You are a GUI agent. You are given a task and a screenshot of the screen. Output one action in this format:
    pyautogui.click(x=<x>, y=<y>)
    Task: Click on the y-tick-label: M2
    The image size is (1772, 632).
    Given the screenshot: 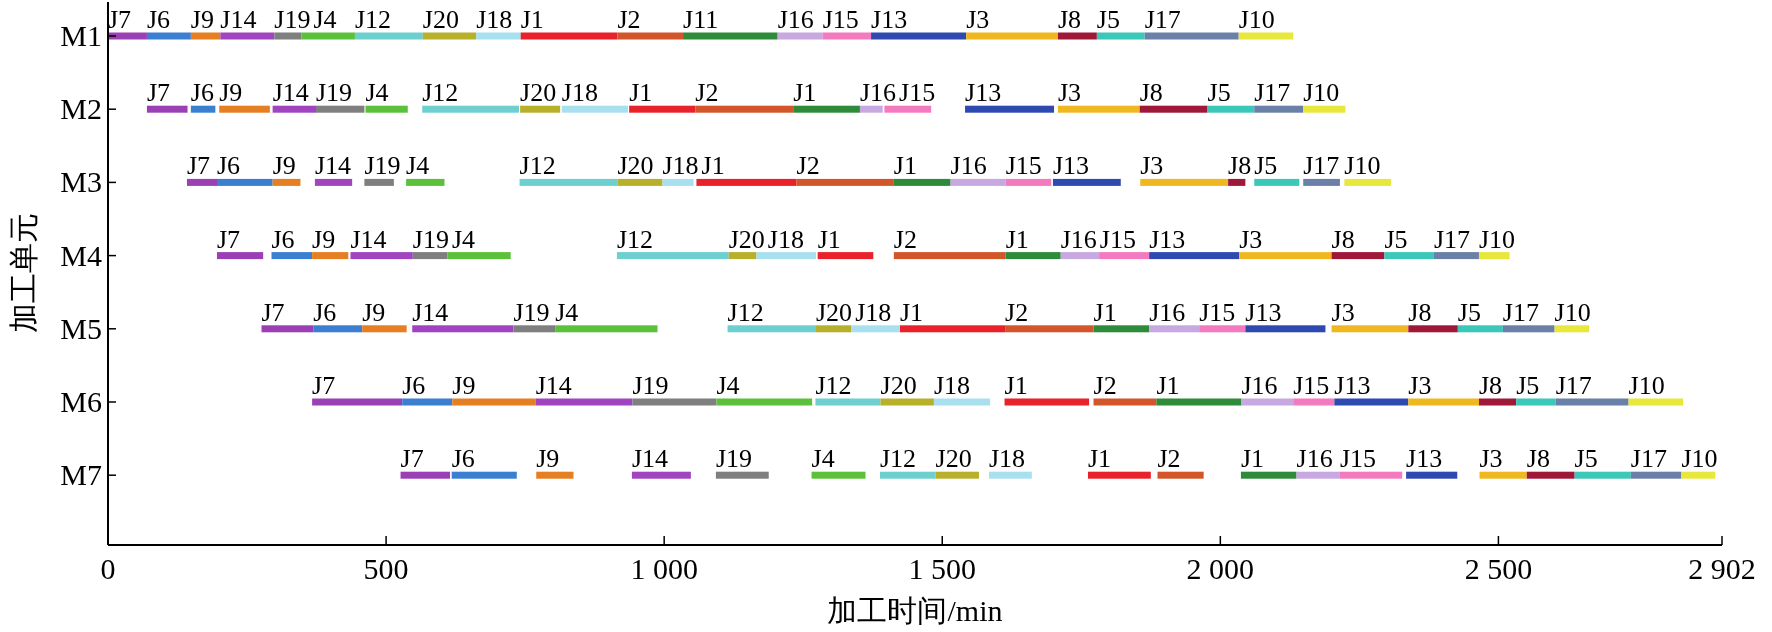 What is the action you would take?
    pyautogui.click(x=81, y=109)
    